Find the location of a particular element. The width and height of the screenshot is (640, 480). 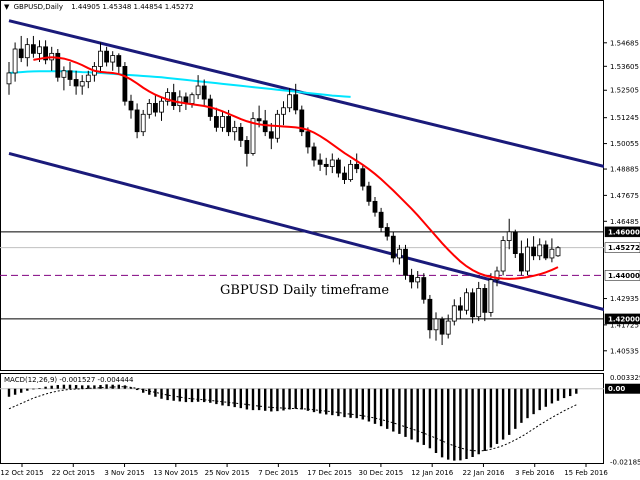

price-tick-label: 1.40535 is located at coordinates (624, 351).